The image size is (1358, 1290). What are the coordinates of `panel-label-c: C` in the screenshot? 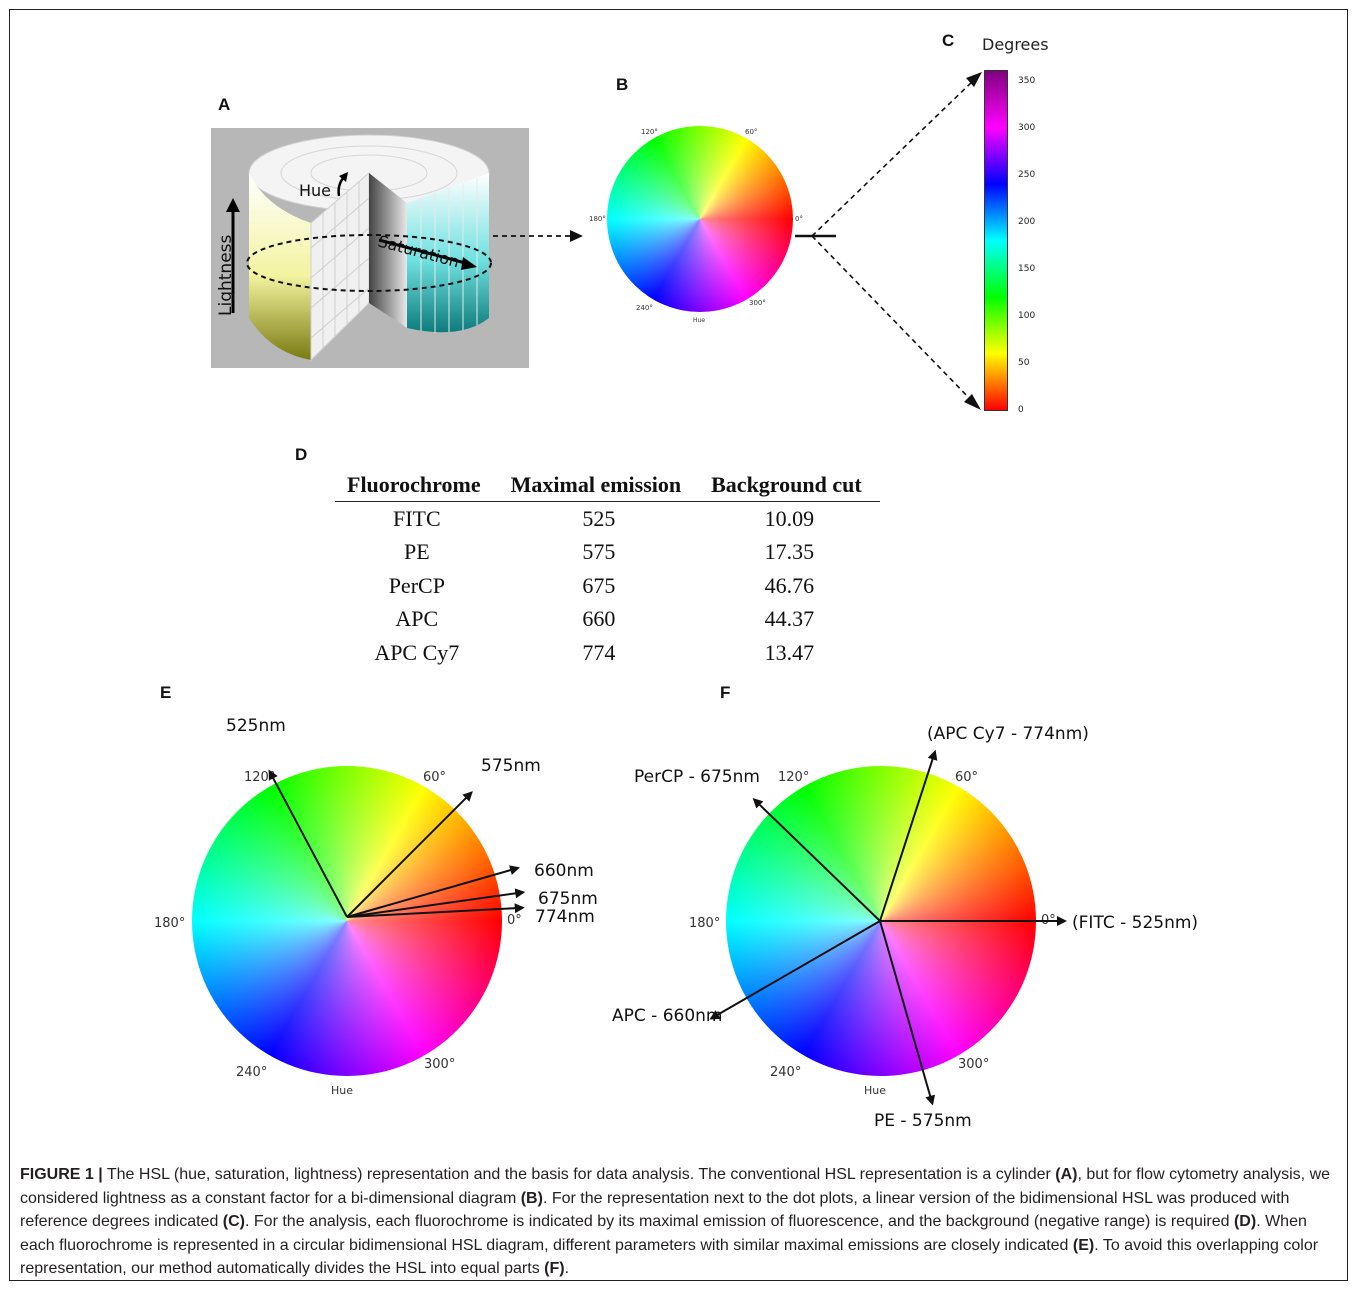 It's located at (948, 40).